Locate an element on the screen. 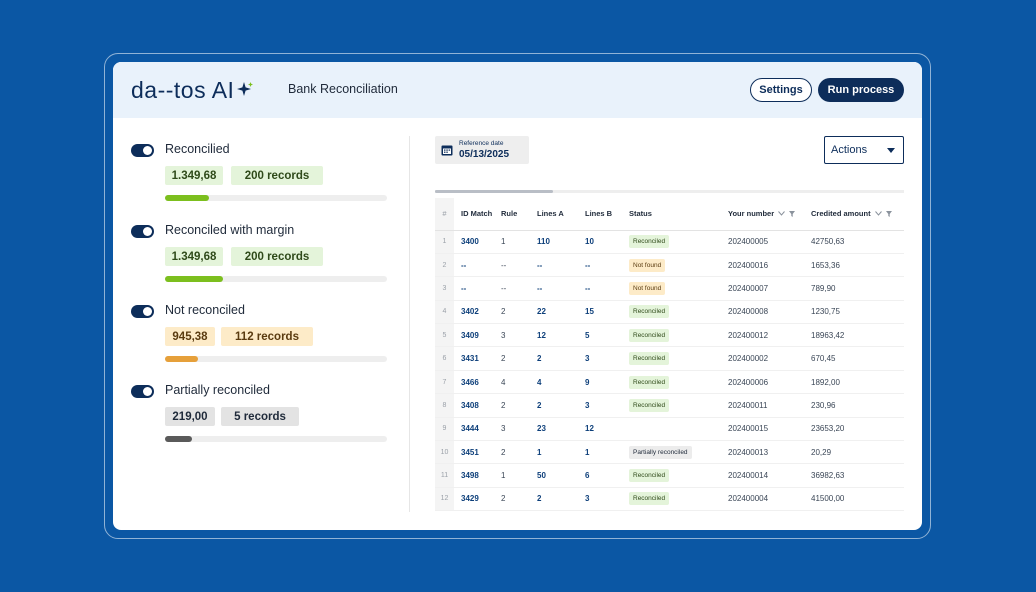 This screenshot has width=1036, height=592. rule-cell: 1 is located at coordinates (519, 475).